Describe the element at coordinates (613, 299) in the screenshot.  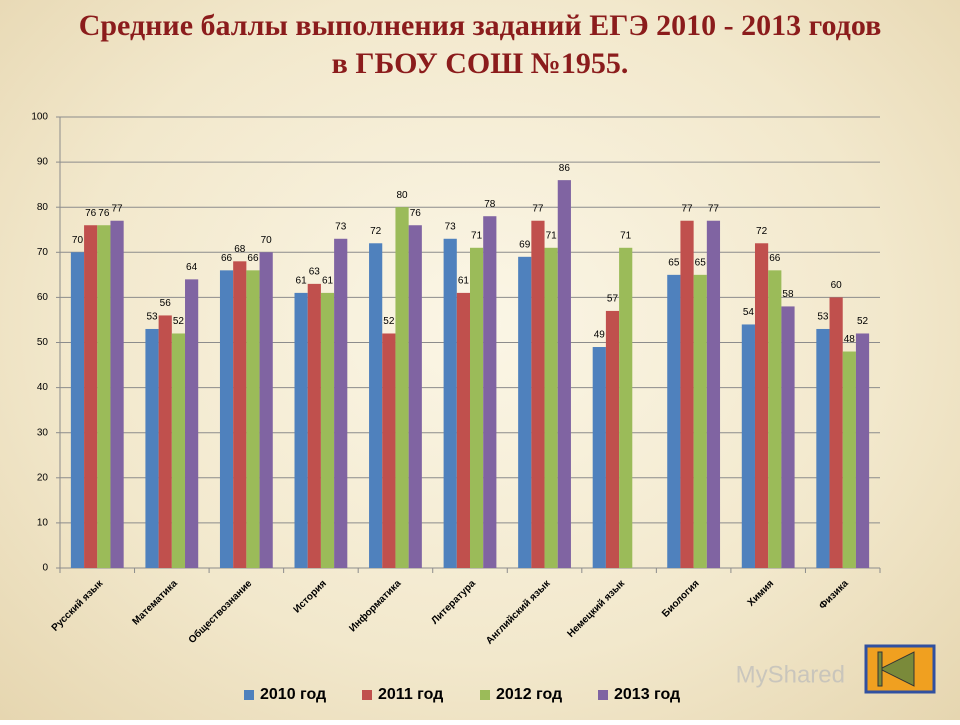
I see `value-label: 57` at that location.